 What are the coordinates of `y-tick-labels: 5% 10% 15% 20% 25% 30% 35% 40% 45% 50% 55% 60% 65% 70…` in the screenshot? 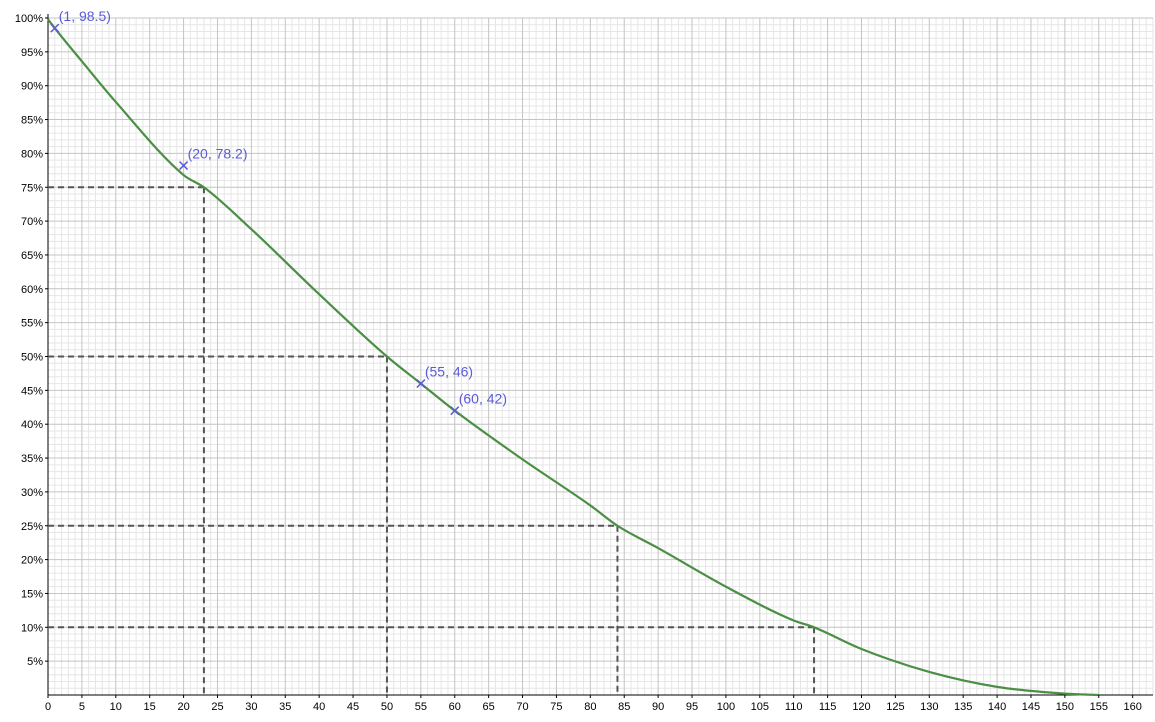 It's located at (31, 340).